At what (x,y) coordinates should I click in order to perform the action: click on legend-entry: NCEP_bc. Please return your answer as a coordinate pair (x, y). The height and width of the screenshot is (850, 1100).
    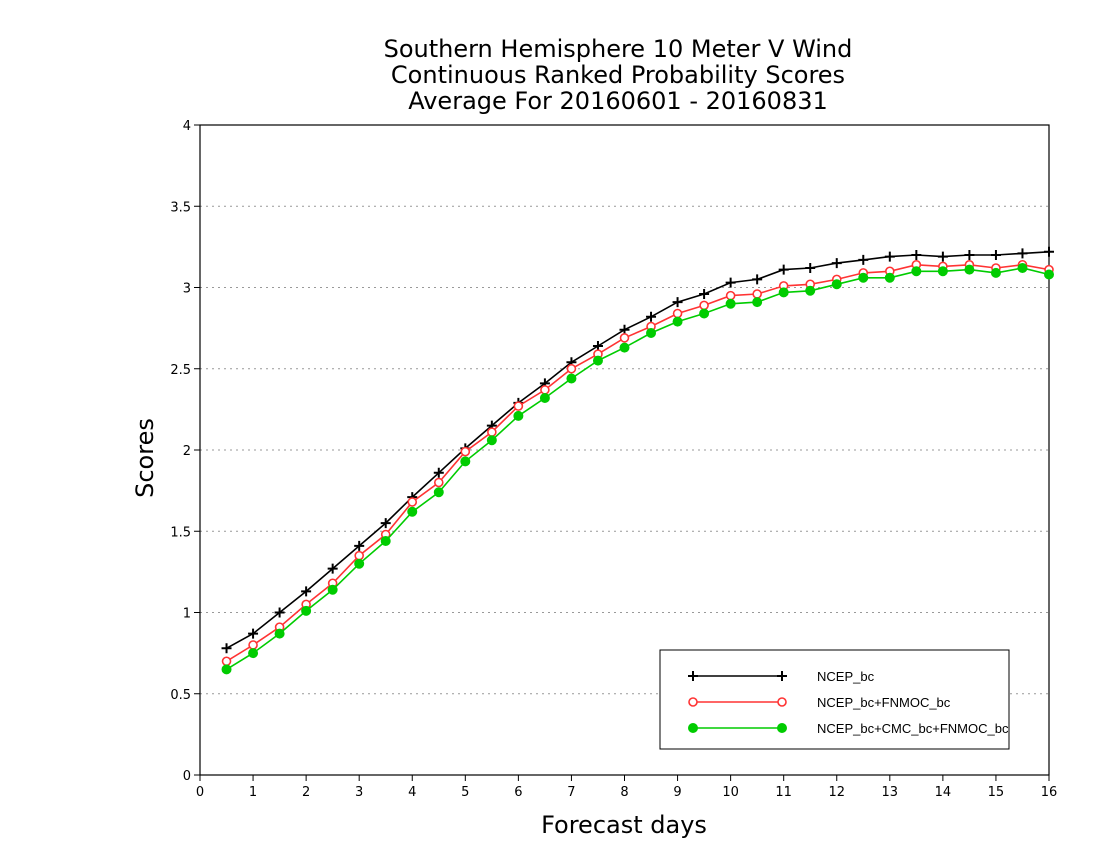
    Looking at the image, I should click on (781, 676).